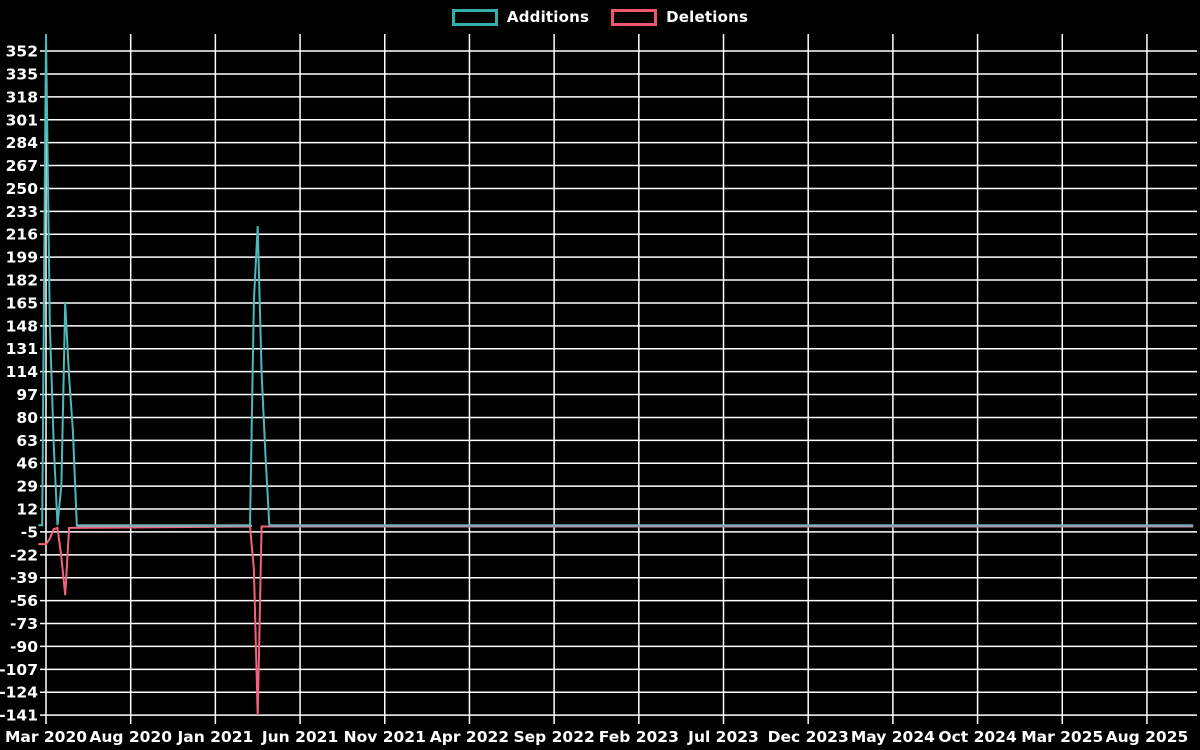 Image resolution: width=1200 pixels, height=750 pixels. I want to click on y-tick-label: 12, so click(27, 510).